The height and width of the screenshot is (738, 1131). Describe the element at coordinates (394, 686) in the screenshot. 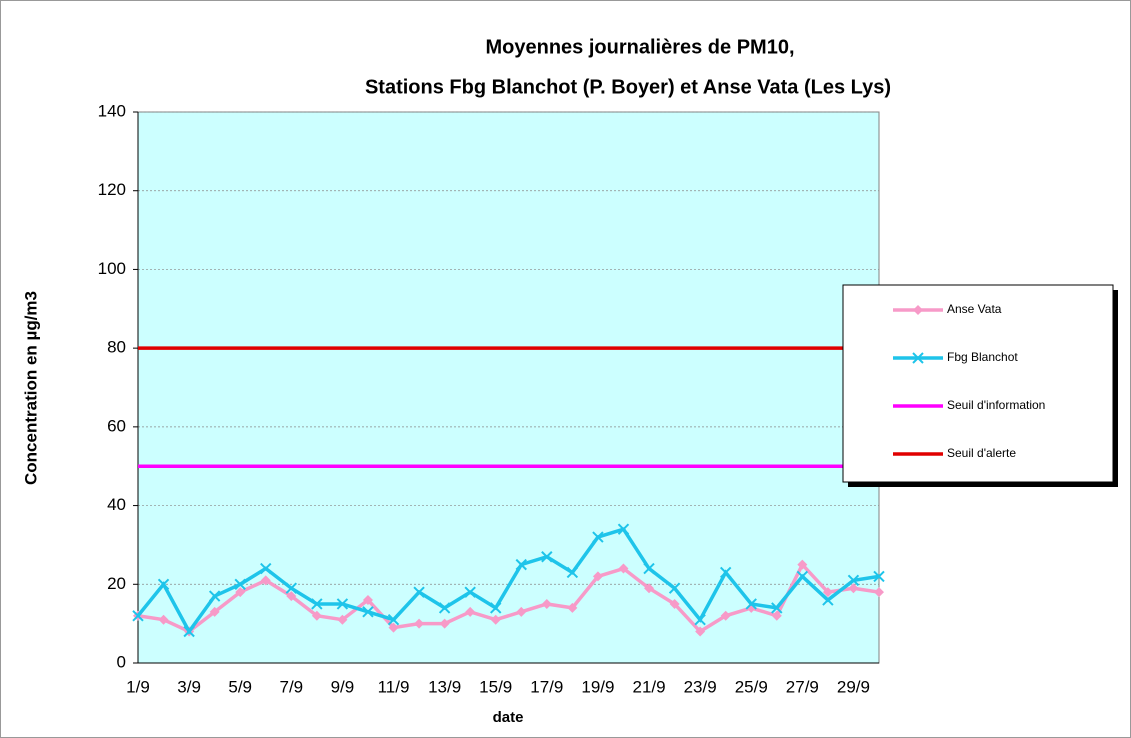

I see `x-tick-label: 11/9` at that location.